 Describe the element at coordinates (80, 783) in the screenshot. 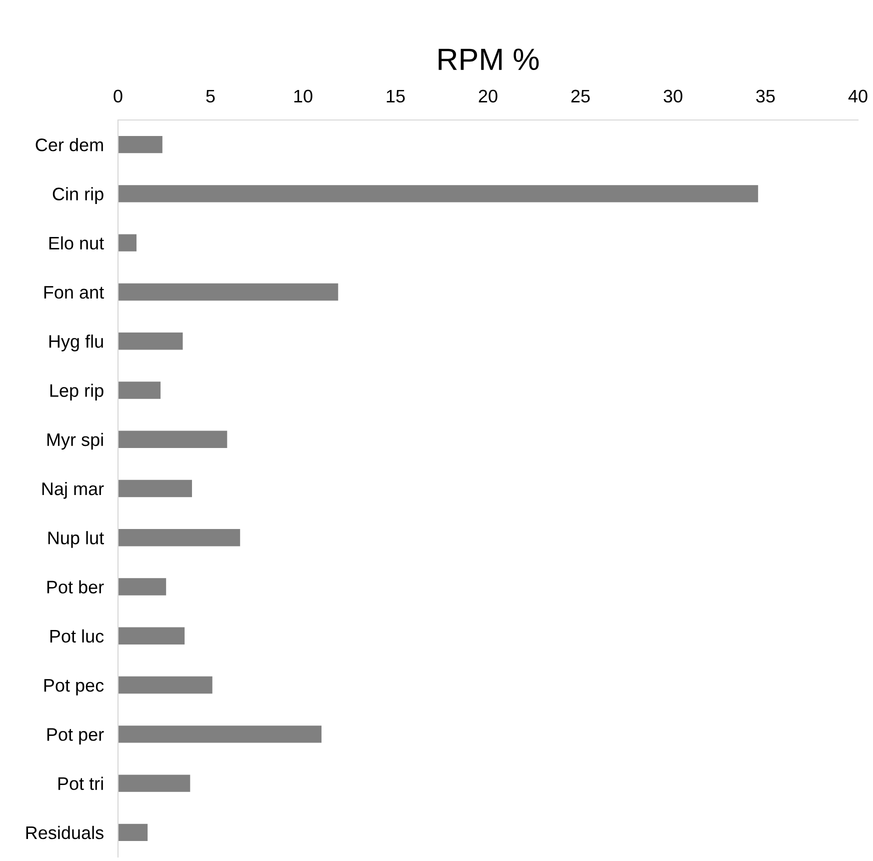

I see `y-tick-label: Pot tri` at that location.